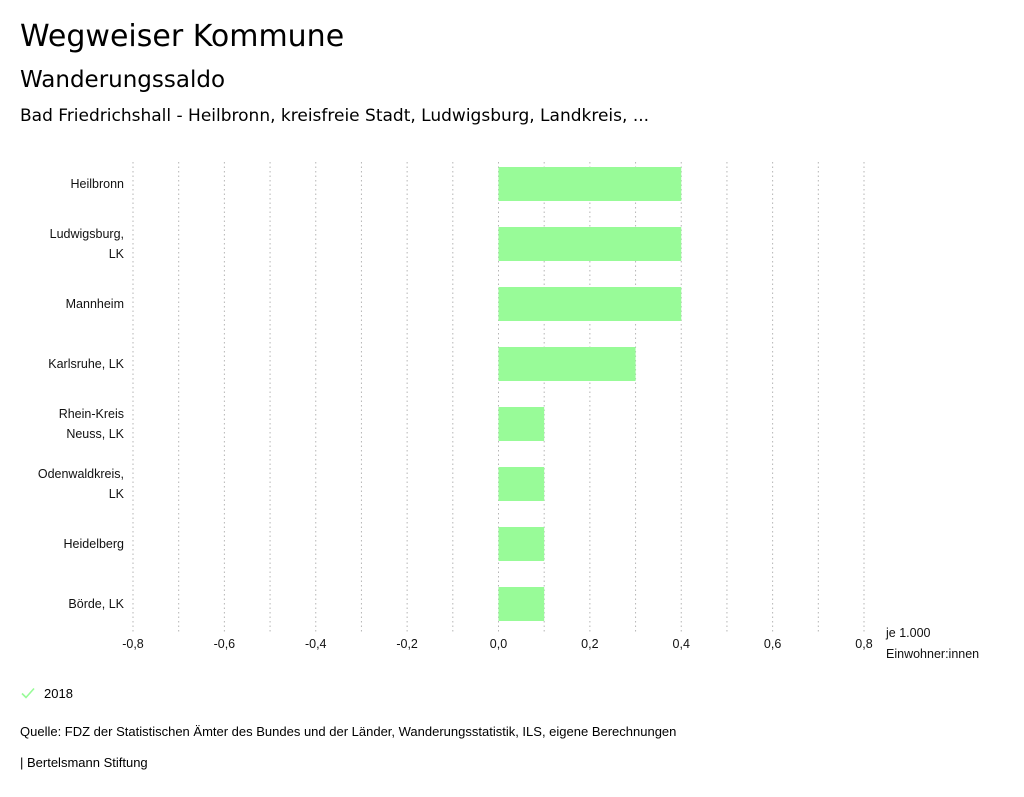  What do you see at coordinates (863, 644) in the screenshot?
I see `x-tick-label: 0,8` at bounding box center [863, 644].